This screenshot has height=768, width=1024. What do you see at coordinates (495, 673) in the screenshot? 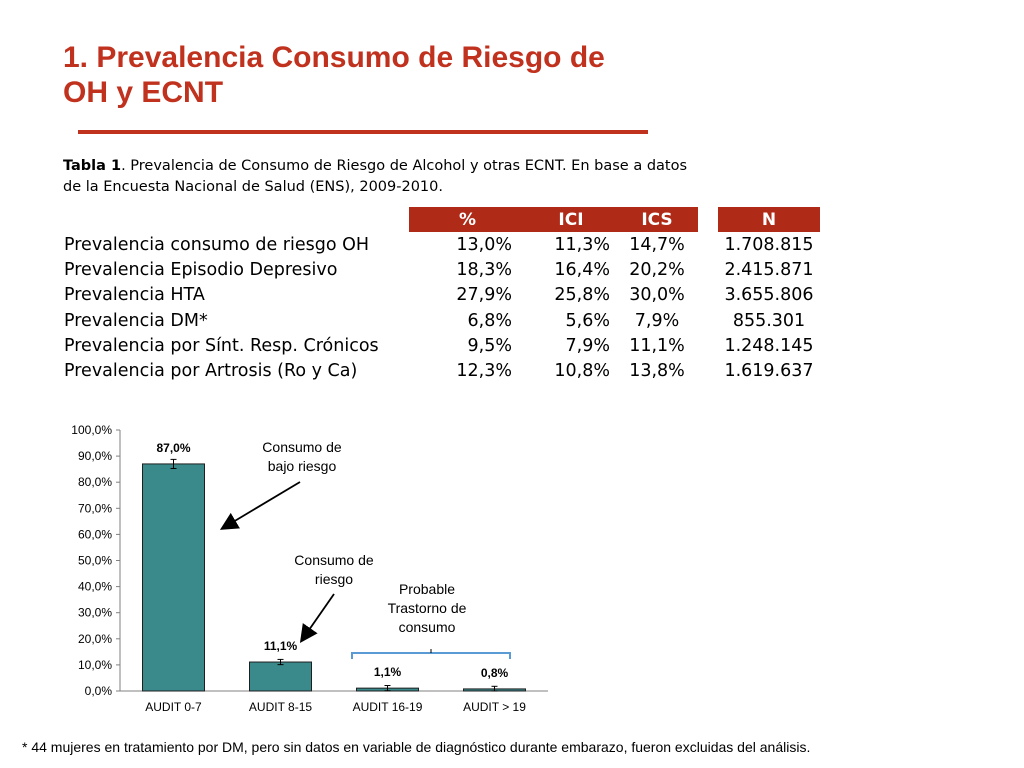
I see `data-label: 0,8%` at bounding box center [495, 673].